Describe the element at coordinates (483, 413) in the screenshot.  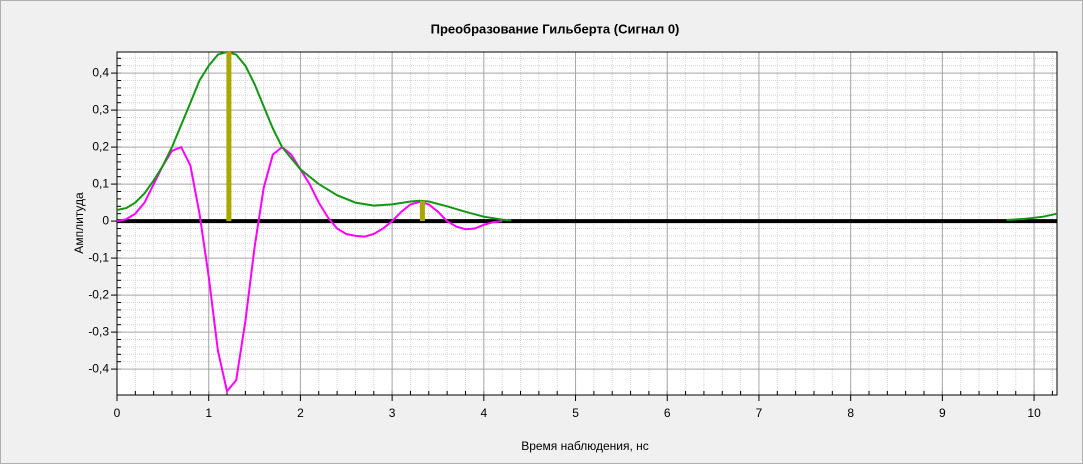
I see `x-tick-label: 4` at that location.